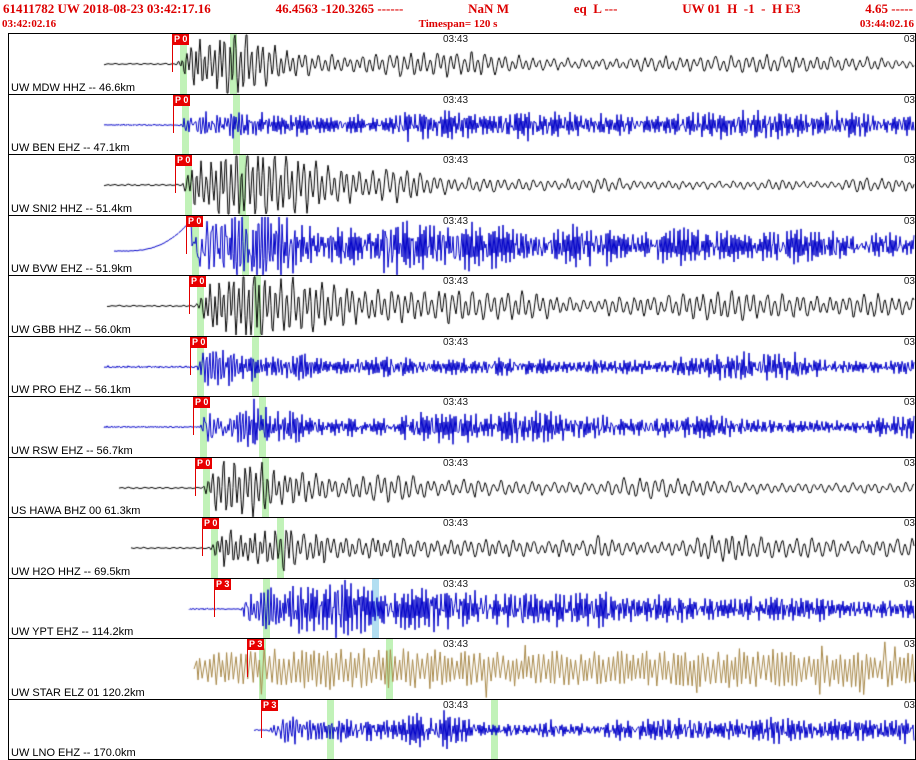  I want to click on event-depth-flags: 4.65 -----, so click(889, 8).